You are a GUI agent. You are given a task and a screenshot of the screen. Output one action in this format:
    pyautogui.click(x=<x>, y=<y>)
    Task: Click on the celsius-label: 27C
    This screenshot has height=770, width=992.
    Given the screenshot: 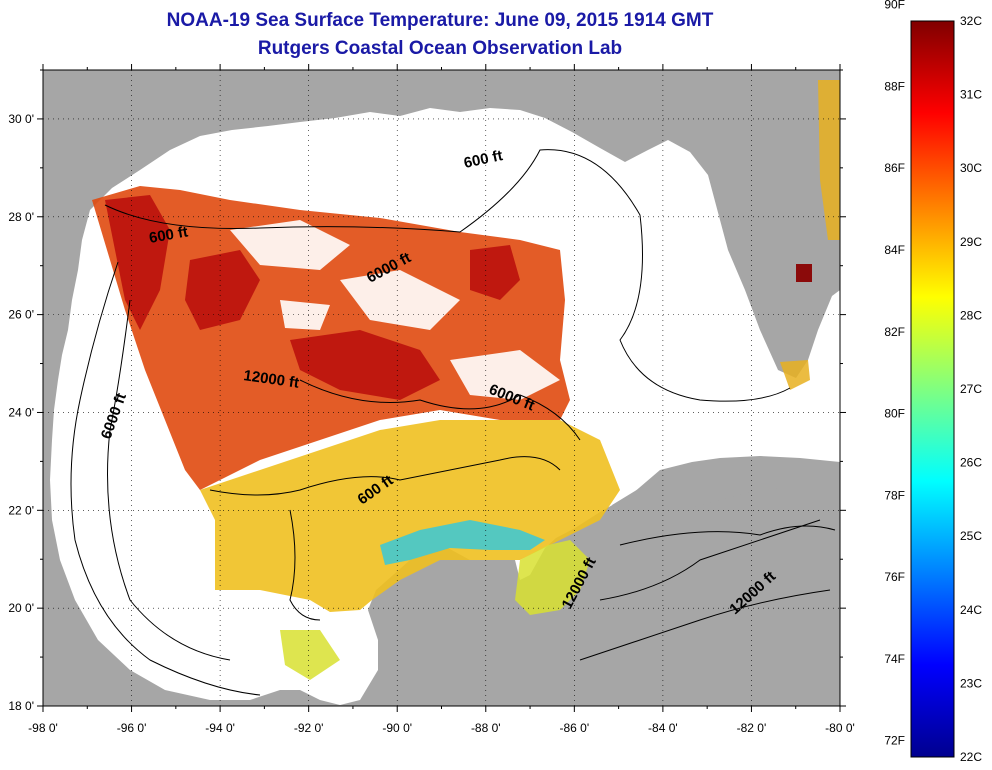 What is the action you would take?
    pyautogui.click(x=971, y=389)
    